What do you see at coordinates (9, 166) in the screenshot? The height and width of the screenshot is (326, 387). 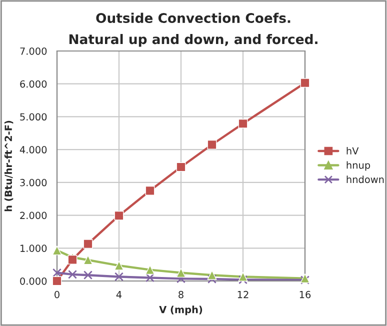 I see `y-axis-title: h (Btu/hr-ft^2-F)` at bounding box center [9, 166].